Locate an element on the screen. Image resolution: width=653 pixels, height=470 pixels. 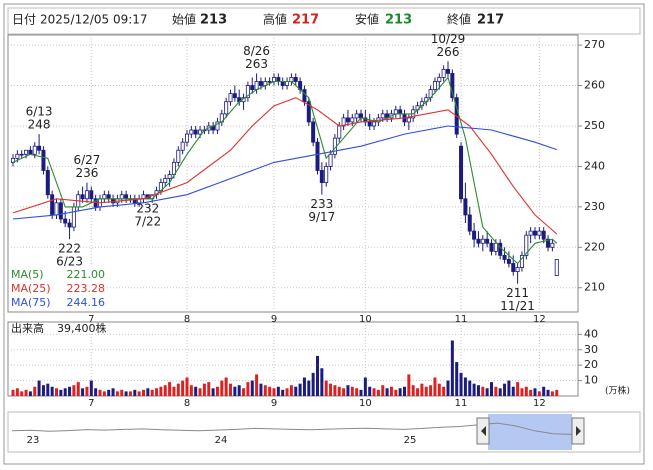
high-label: 高値 is located at coordinates (275, 19).